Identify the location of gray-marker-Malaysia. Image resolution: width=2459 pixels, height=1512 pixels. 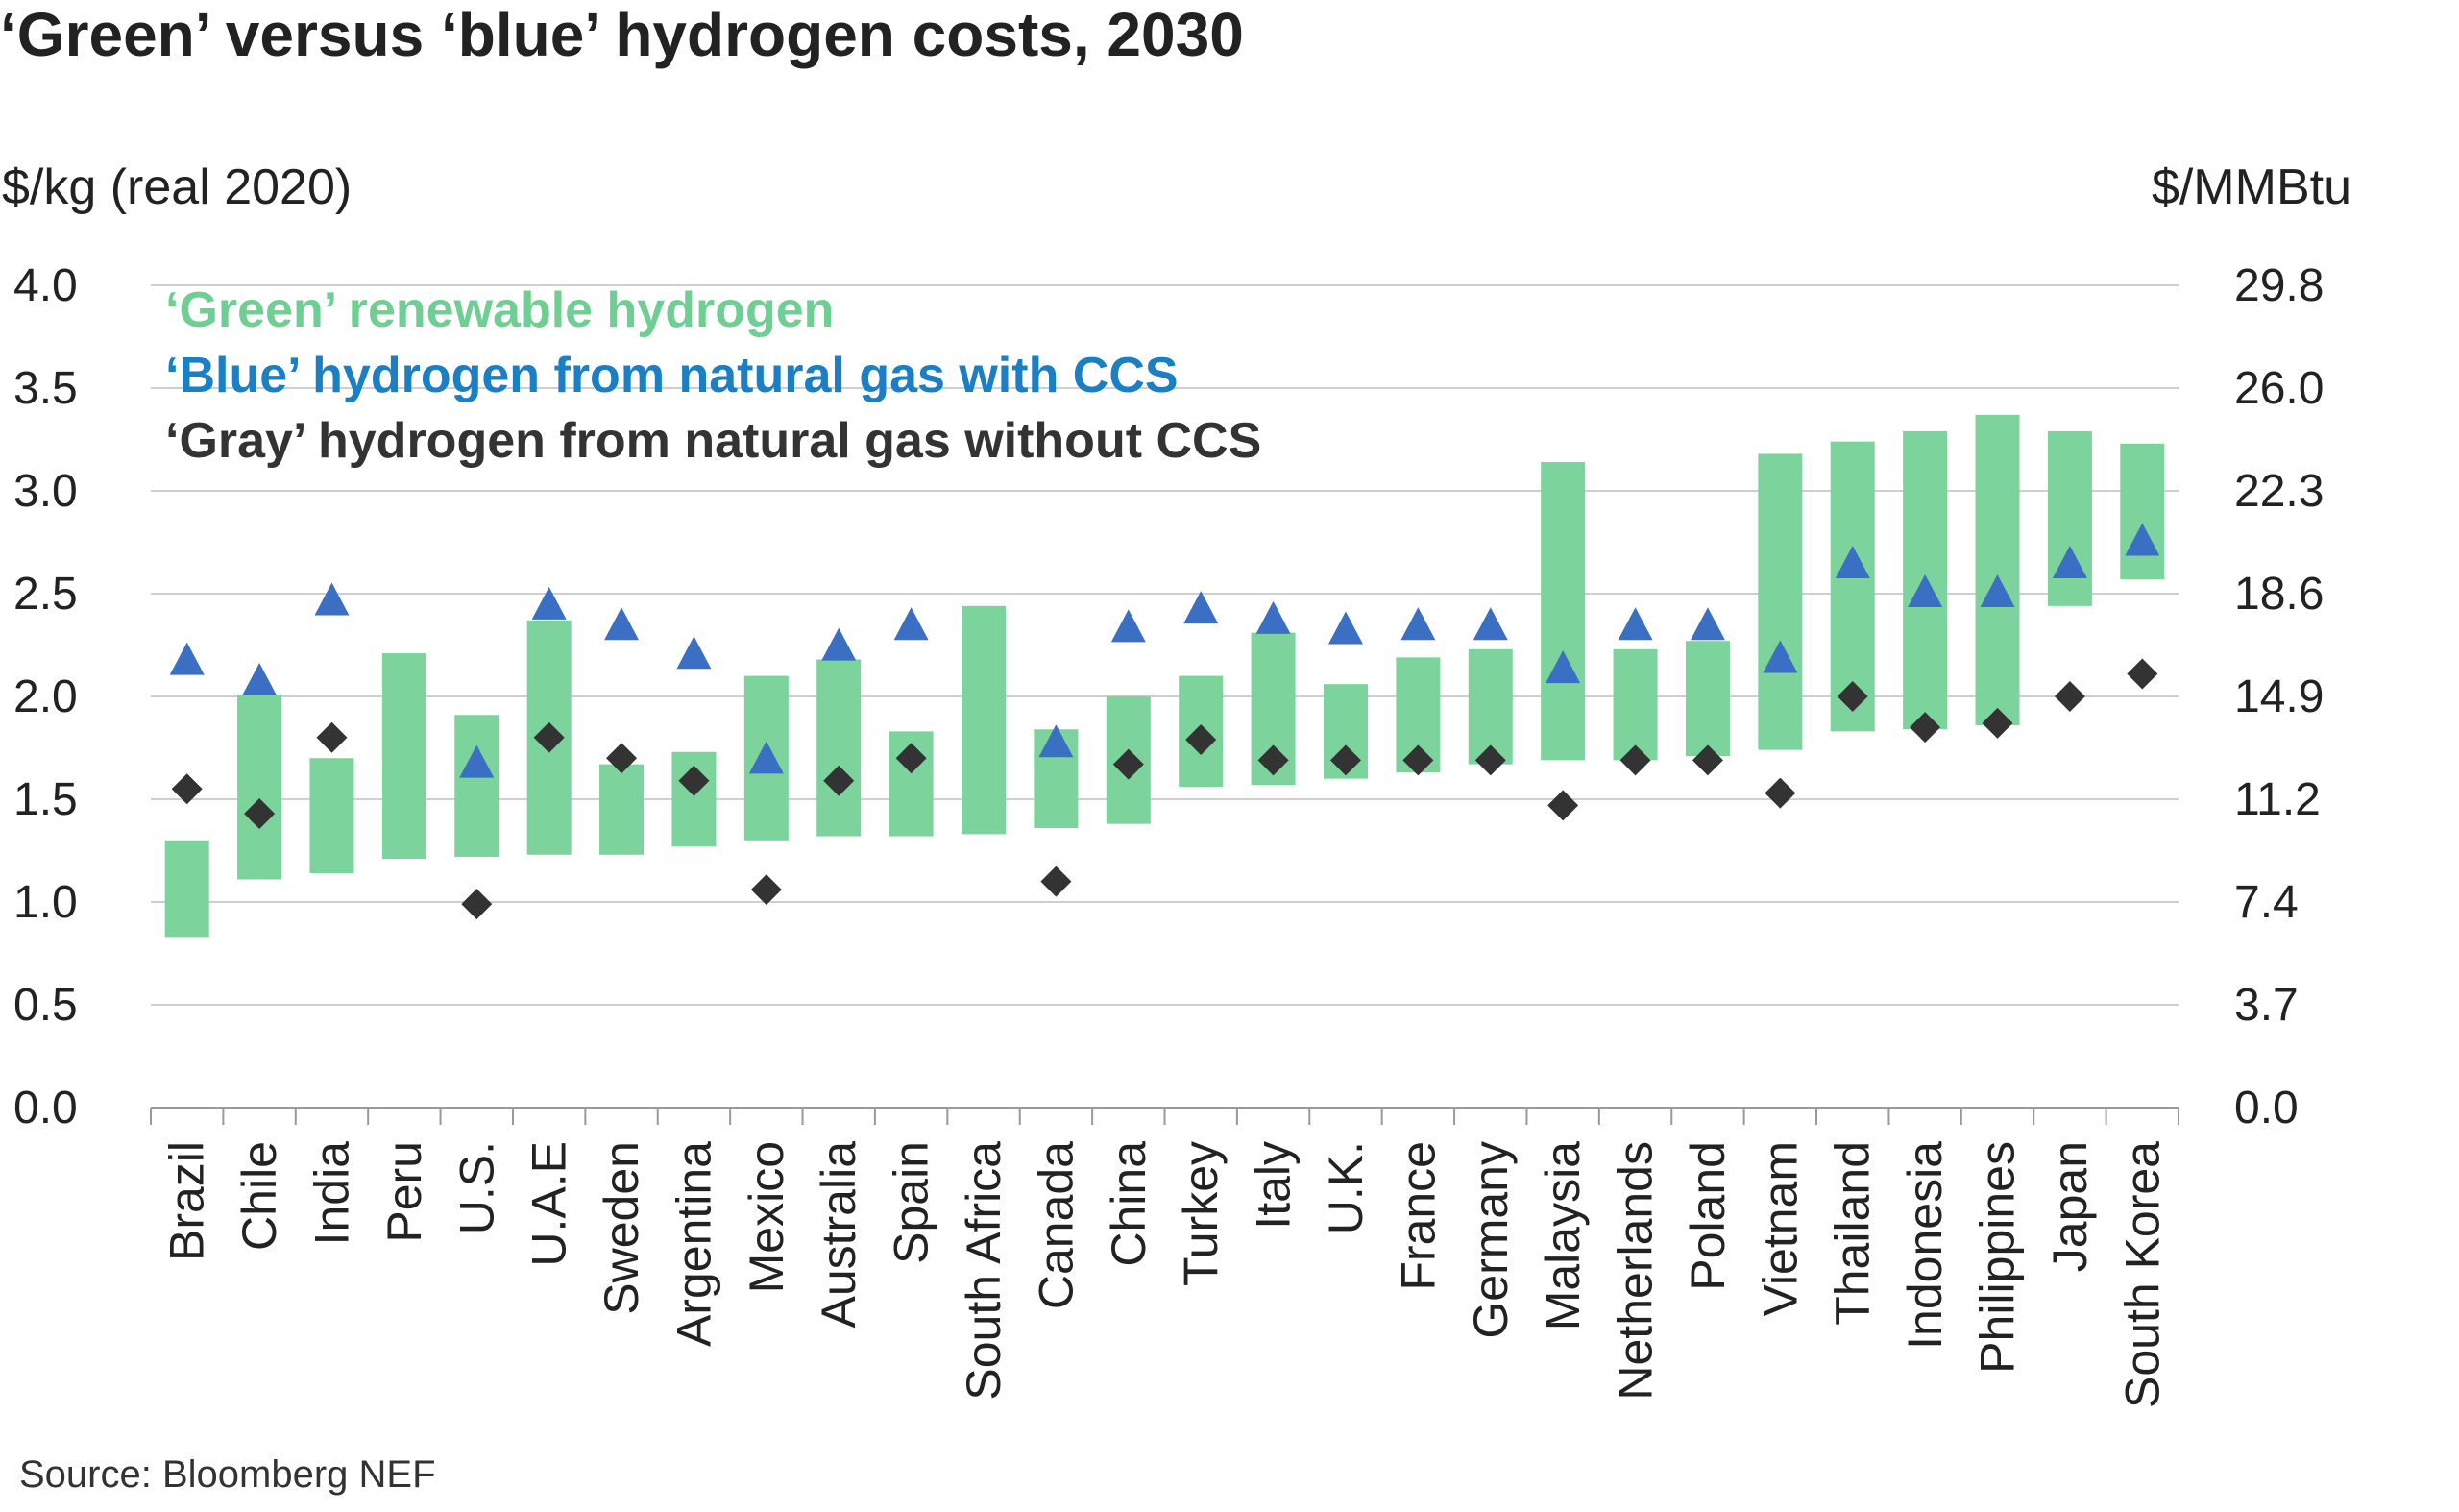
(1563, 805).